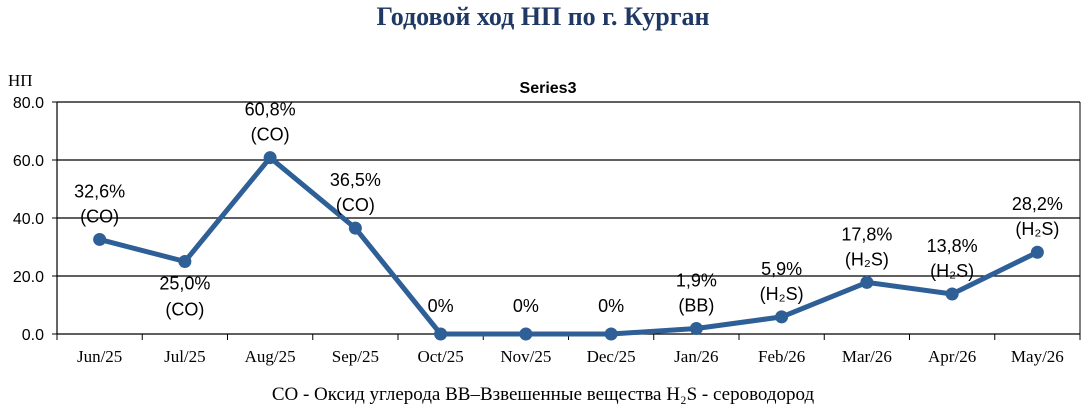 Image resolution: width=1086 pixels, height=410 pixels. I want to click on x-tick-label: Jul/25, so click(185, 356).